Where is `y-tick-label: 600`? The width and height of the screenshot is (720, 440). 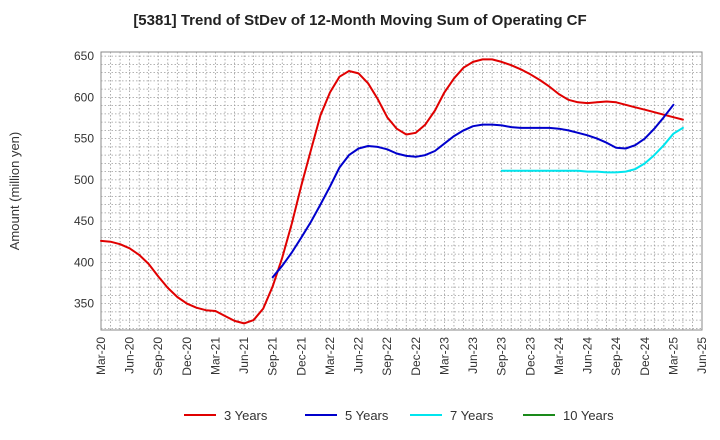 y-tick-label: 600 is located at coordinates (84, 97).